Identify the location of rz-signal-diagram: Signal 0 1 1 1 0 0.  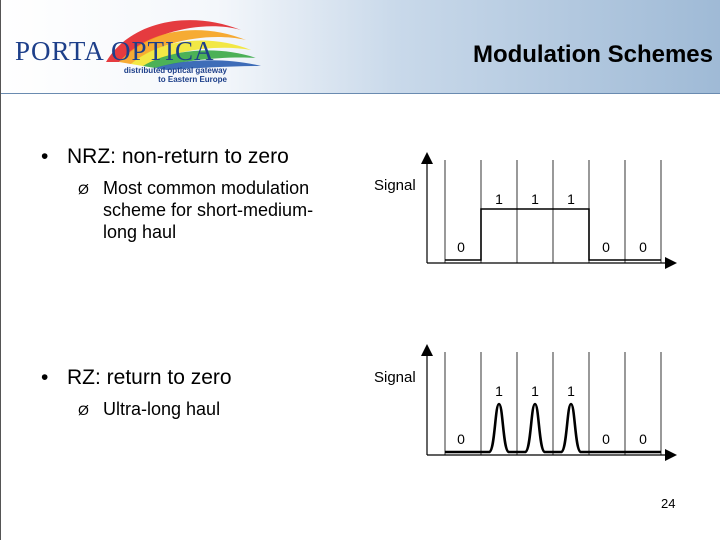
(525, 402).